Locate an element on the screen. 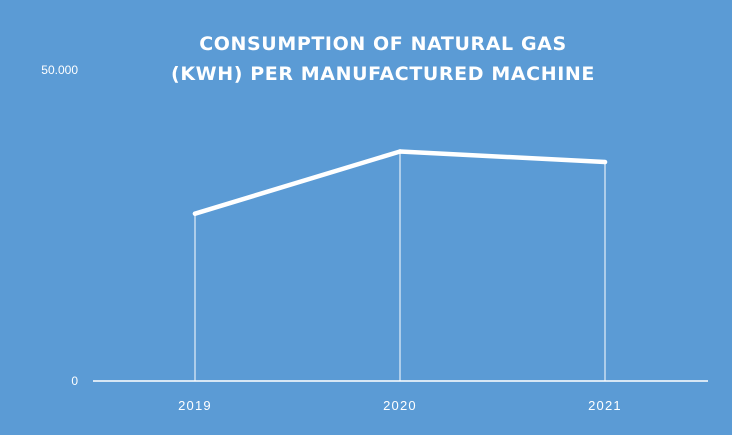  x-tick-label: 2019 is located at coordinates (195, 405).